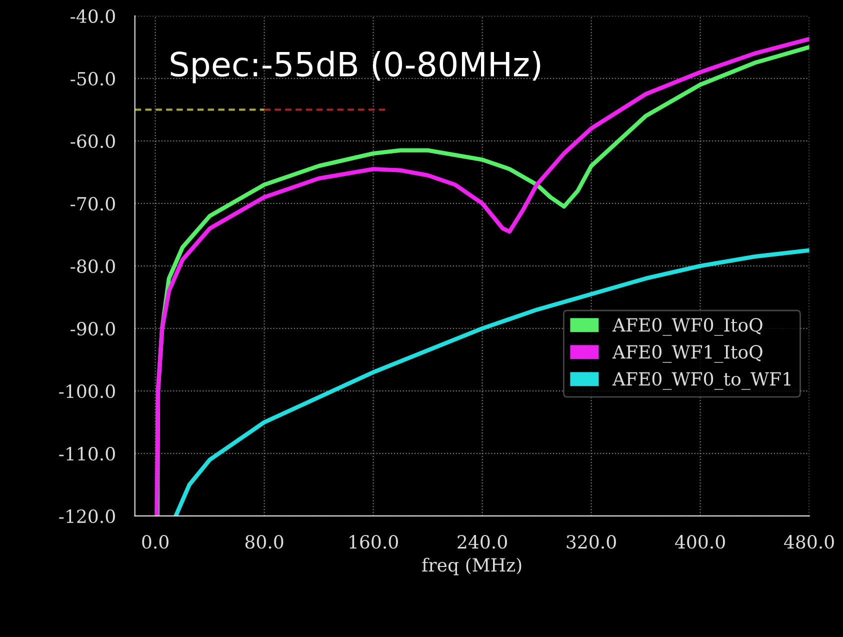 The height and width of the screenshot is (637, 843). Describe the element at coordinates (687, 327) in the screenshot. I see `legend-label: AFE0_WF0_ItoQ` at that location.